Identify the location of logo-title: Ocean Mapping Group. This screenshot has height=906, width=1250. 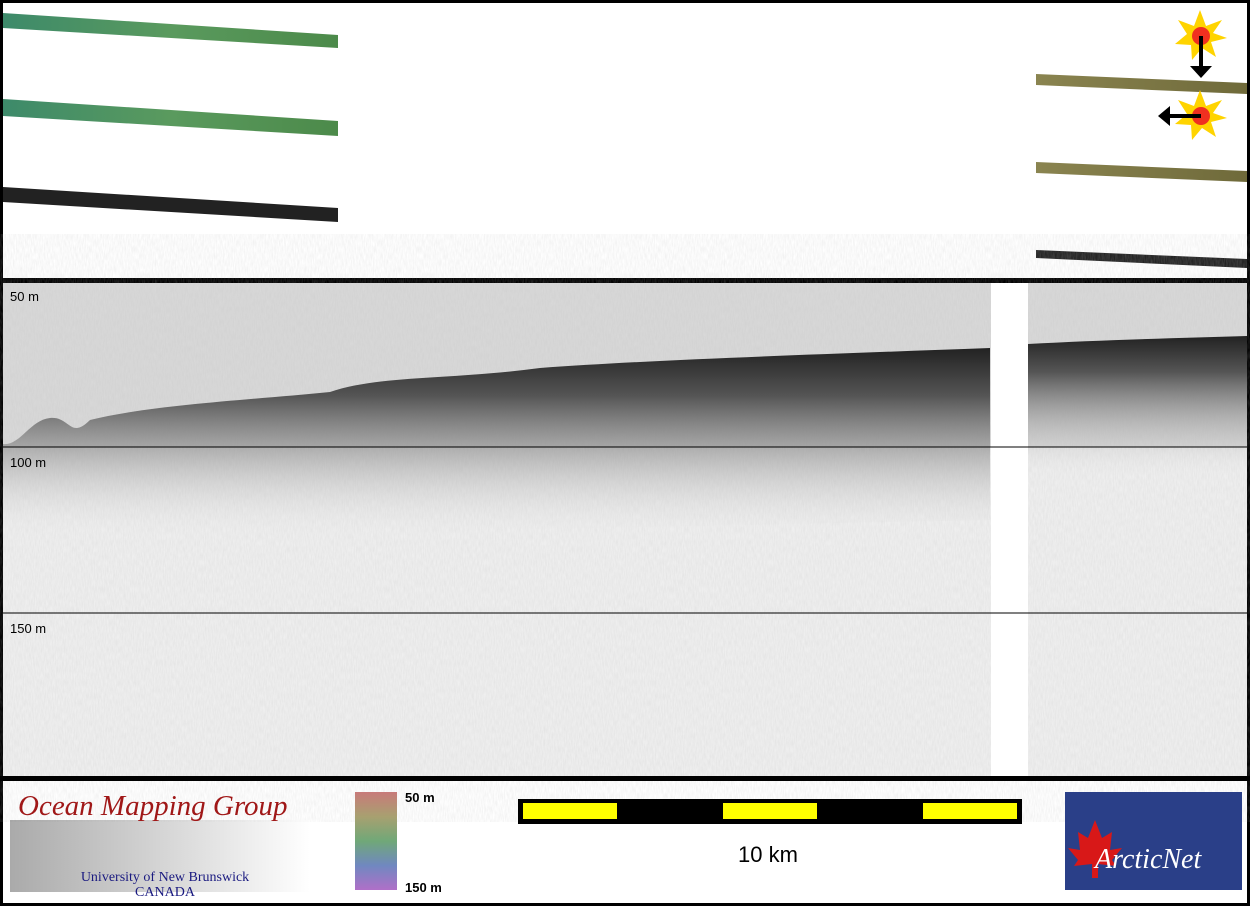
(153, 806).